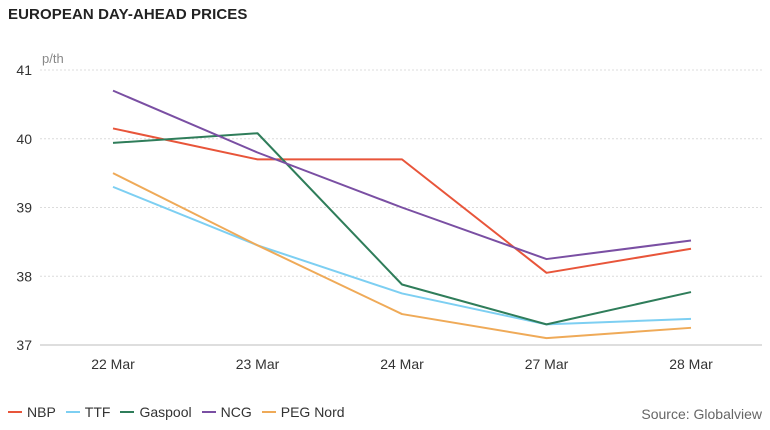 The height and width of the screenshot is (430, 770). Describe the element at coordinates (236, 412) in the screenshot. I see `legend-label: NCG` at that location.